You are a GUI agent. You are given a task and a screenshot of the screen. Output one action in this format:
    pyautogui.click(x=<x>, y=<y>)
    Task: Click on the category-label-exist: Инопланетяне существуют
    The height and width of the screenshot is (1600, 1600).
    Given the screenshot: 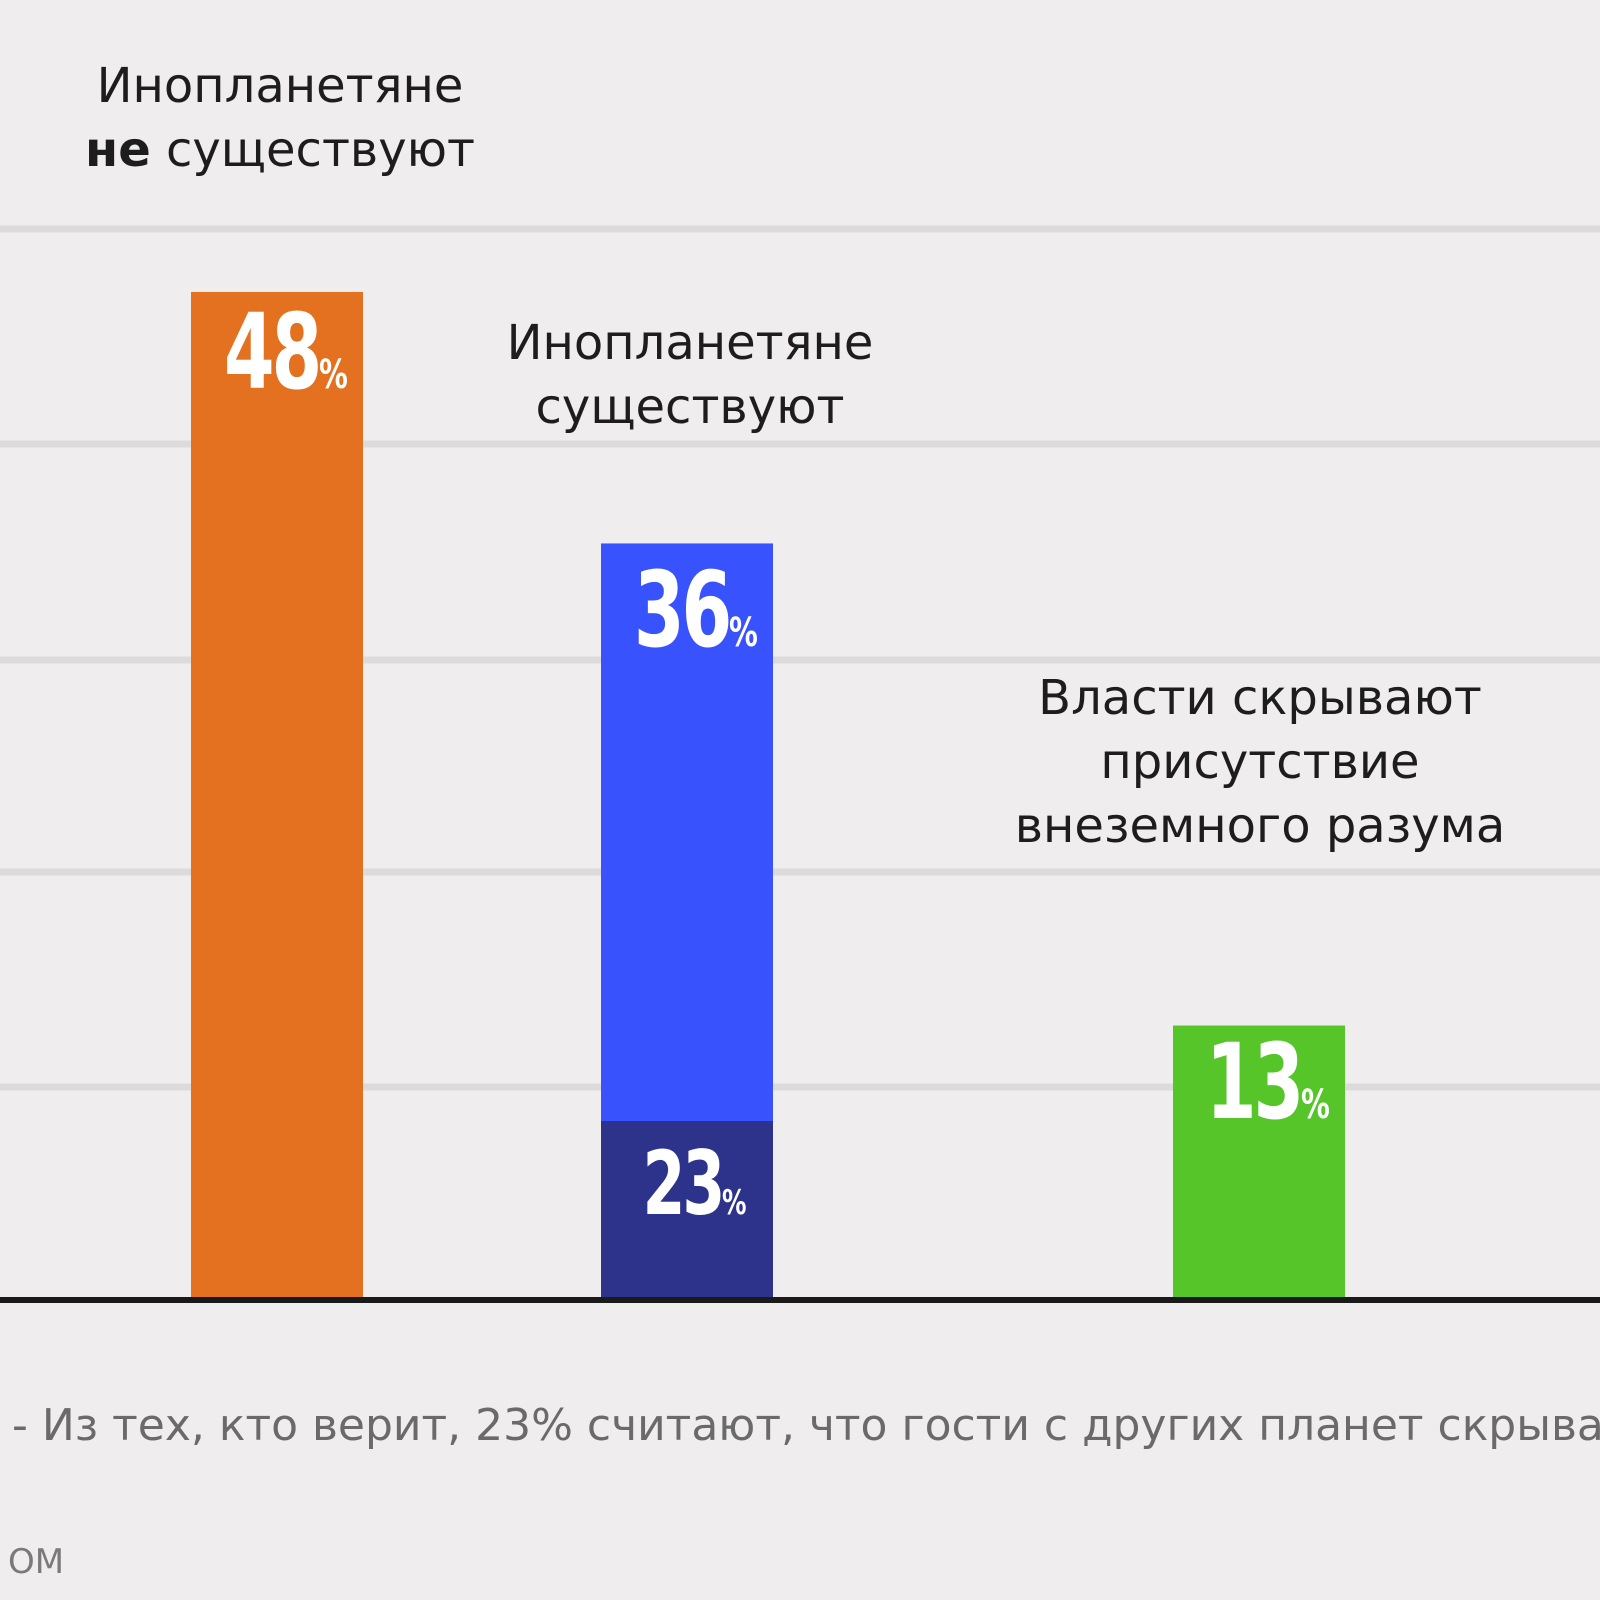 What is the action you would take?
    pyautogui.click(x=690, y=375)
    